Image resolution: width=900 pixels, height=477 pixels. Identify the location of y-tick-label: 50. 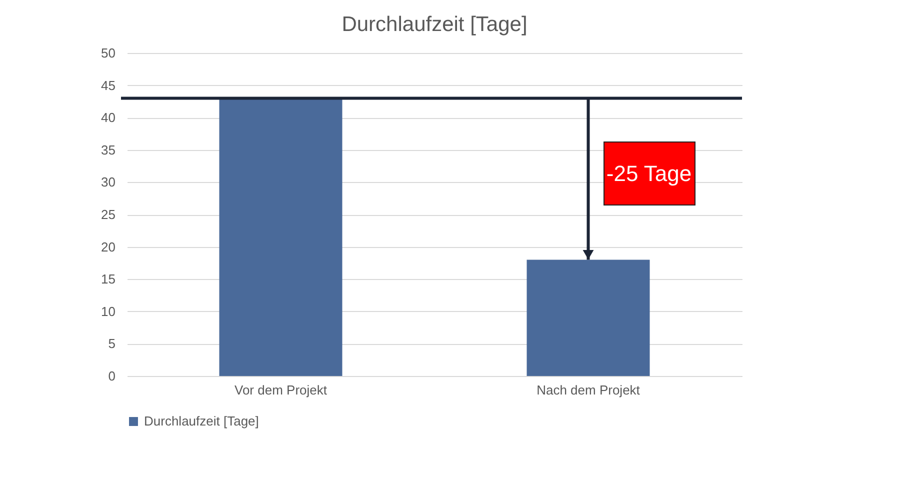
(108, 53).